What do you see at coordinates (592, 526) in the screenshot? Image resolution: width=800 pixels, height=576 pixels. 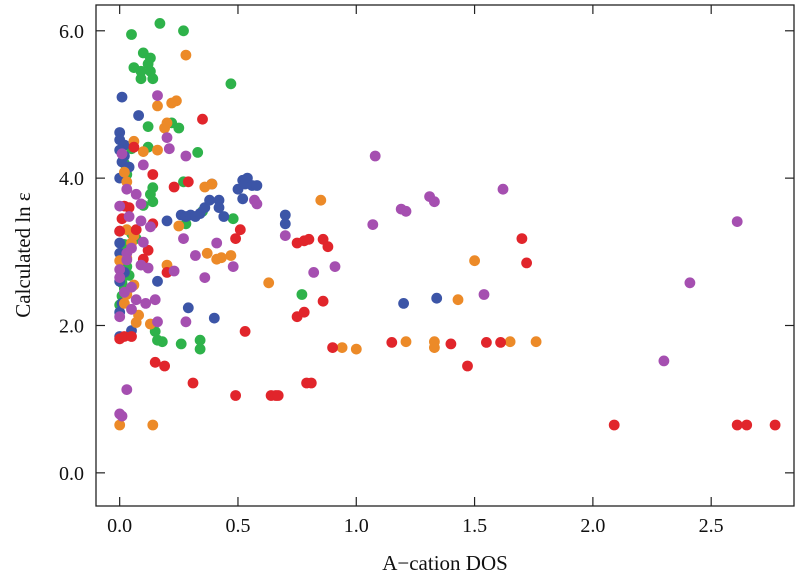 I see `x-tick-label: 2.0` at bounding box center [592, 526].